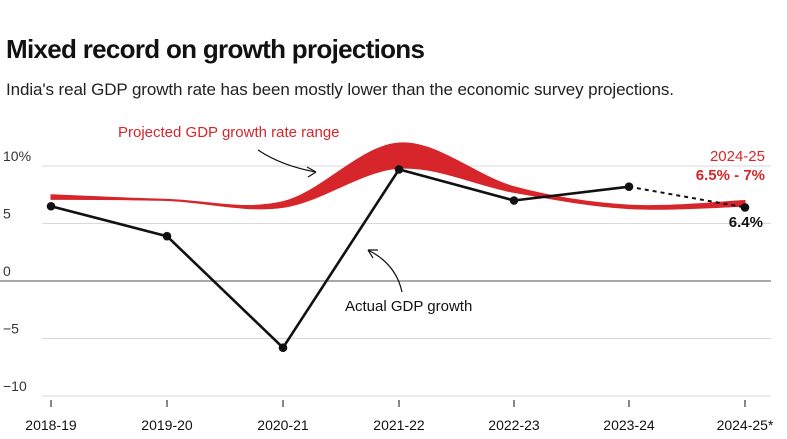 The image size is (787, 439). I want to click on projected-band, so click(398, 176).